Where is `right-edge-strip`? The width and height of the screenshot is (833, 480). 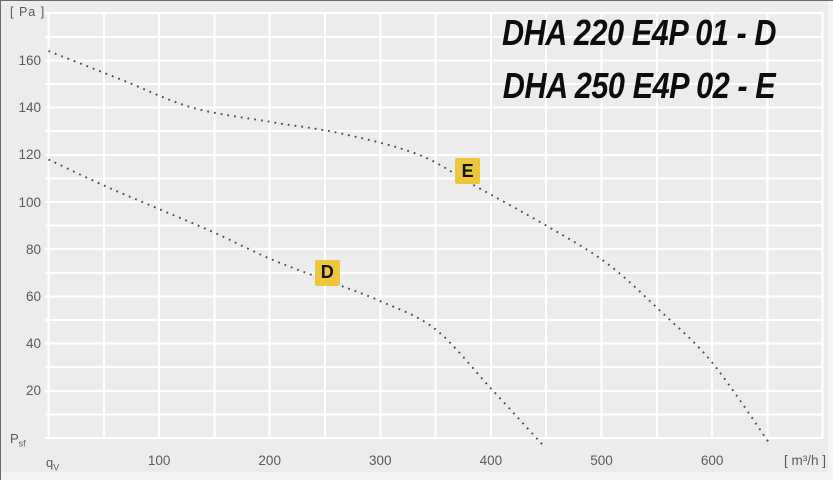
right-edge-strip is located at coordinates (830, 240).